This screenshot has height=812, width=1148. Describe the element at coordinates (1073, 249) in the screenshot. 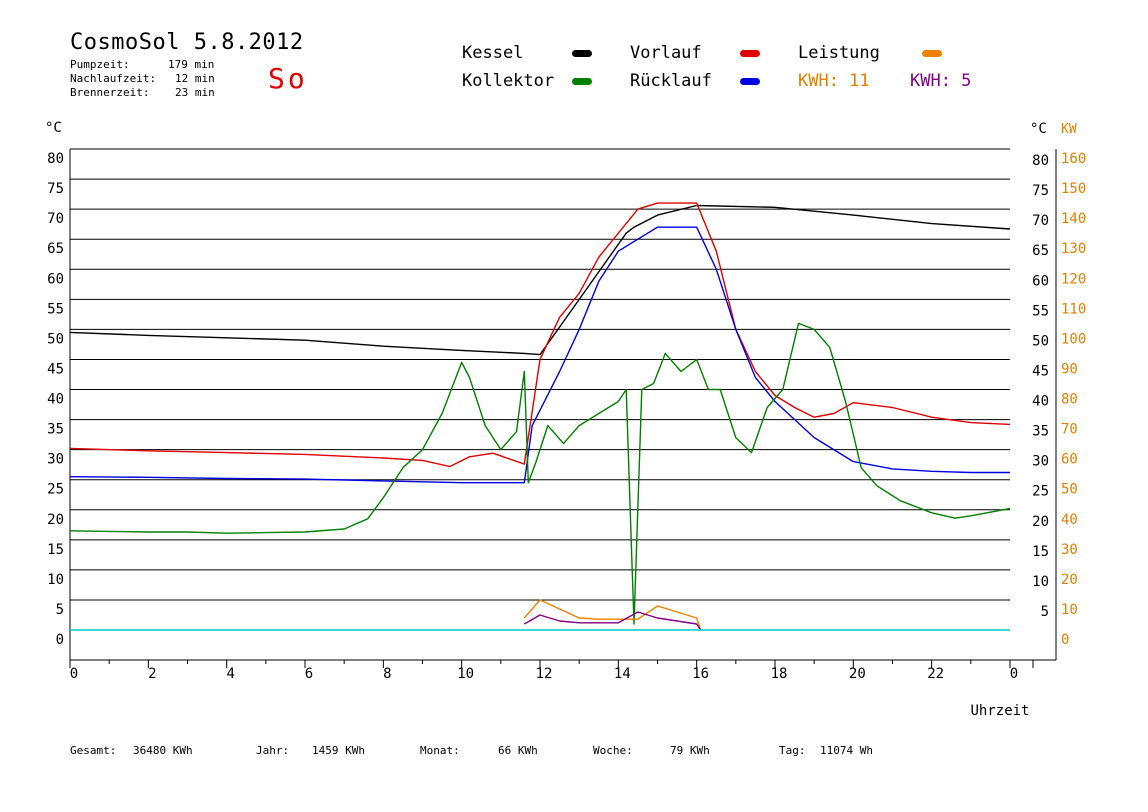

I see `y-tick-kw-130: 130` at that location.